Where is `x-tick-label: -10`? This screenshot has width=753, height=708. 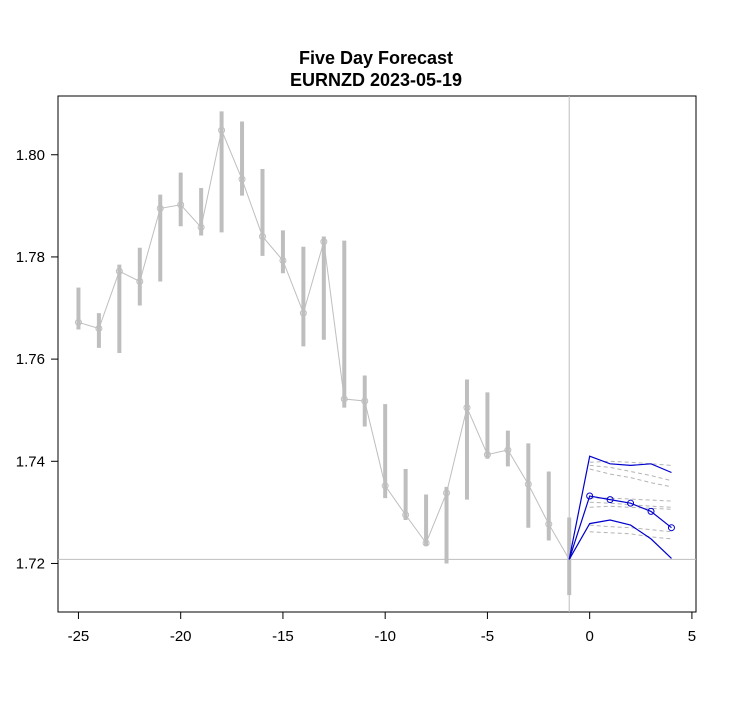 x-tick-label: -10 is located at coordinates (385, 636).